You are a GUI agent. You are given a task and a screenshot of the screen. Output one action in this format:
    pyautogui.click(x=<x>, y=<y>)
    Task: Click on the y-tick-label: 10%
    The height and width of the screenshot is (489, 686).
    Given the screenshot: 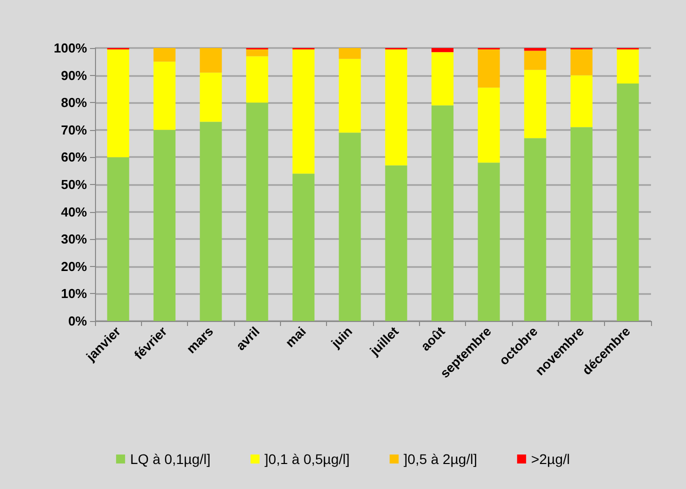 What is the action you would take?
    pyautogui.click(x=74, y=294)
    